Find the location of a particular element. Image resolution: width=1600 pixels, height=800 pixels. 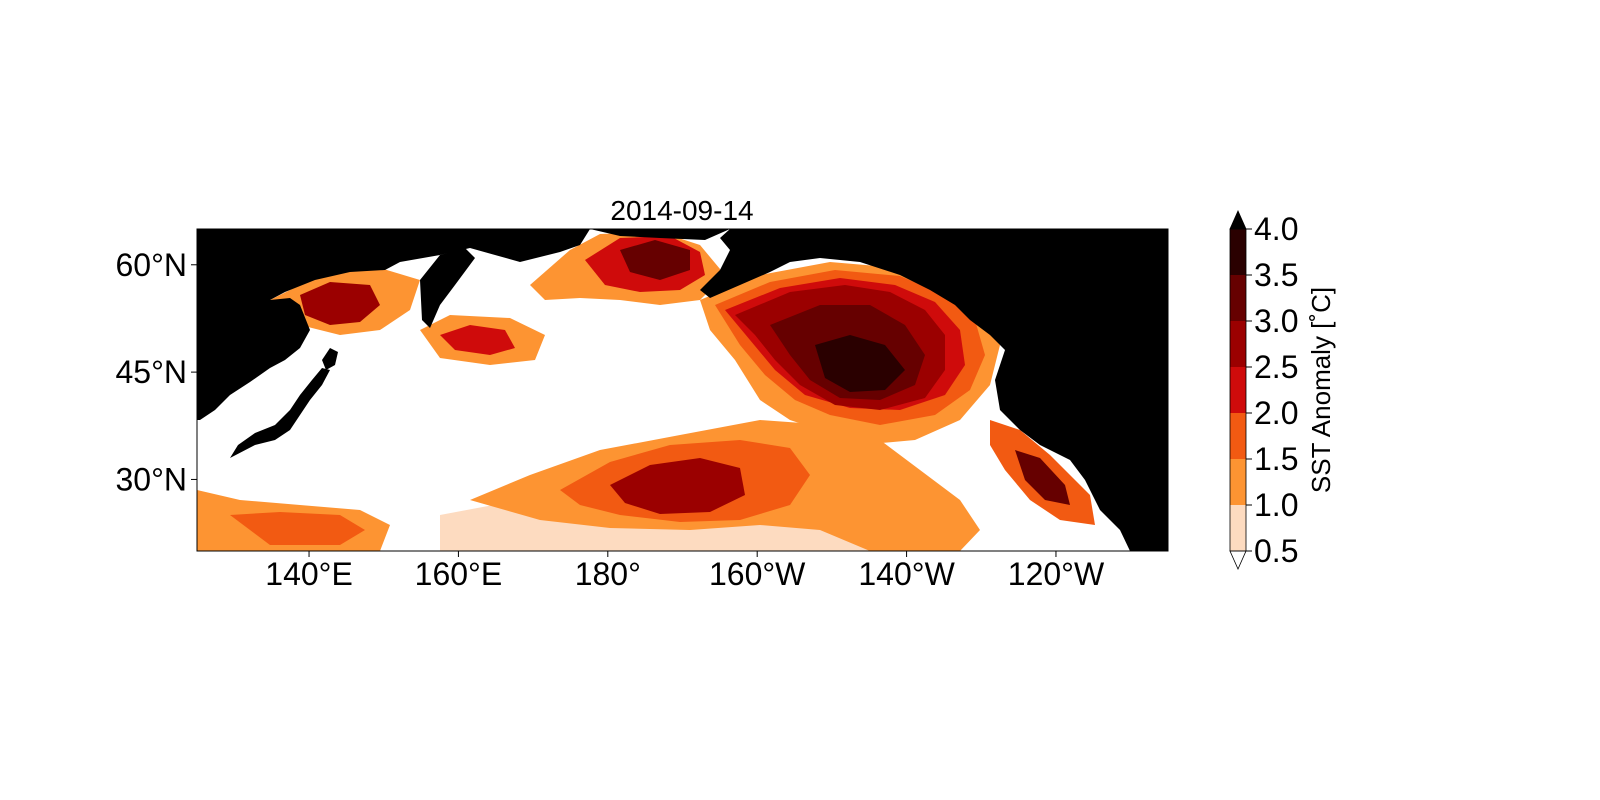

y-axis: 60°N 45°N 30°N is located at coordinates (156, 372).